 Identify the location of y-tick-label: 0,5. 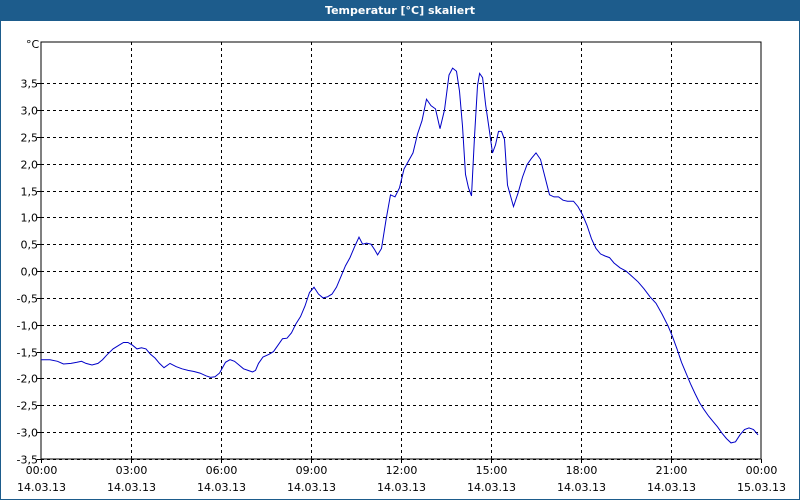
(30, 245).